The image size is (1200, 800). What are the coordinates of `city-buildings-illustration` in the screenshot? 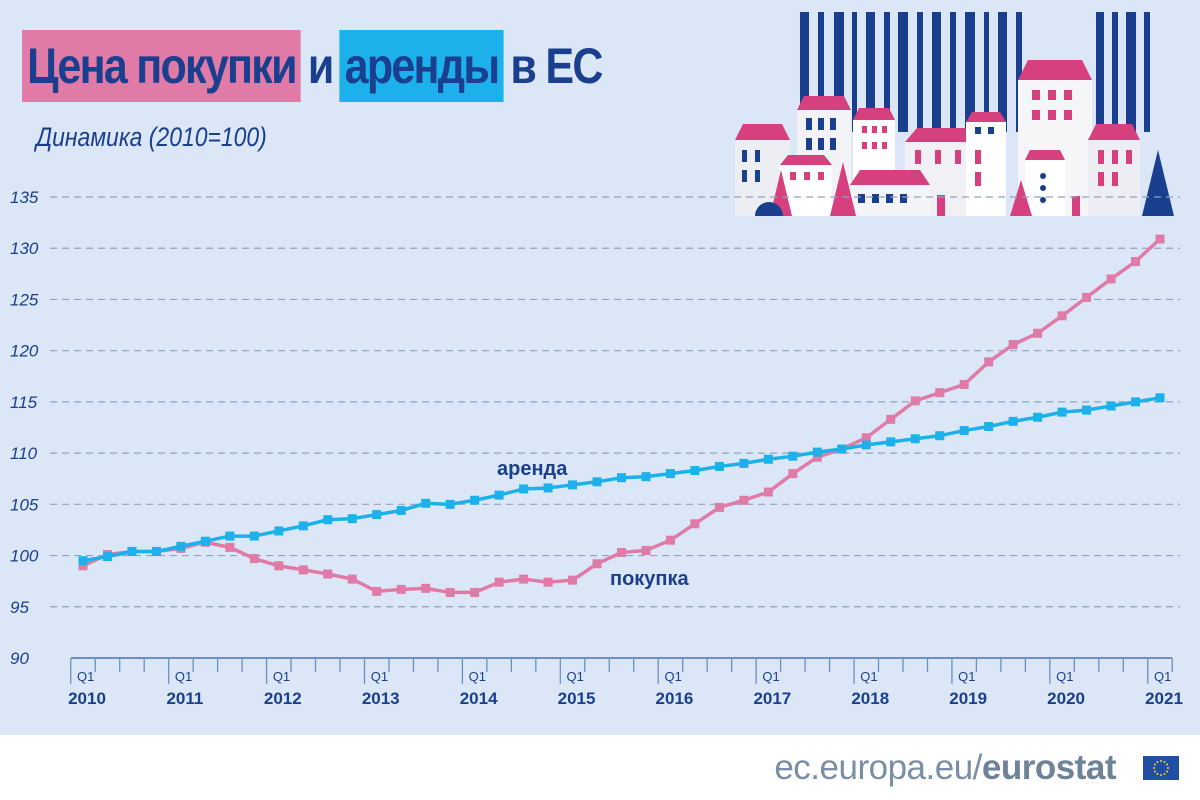 It's located at (954, 114).